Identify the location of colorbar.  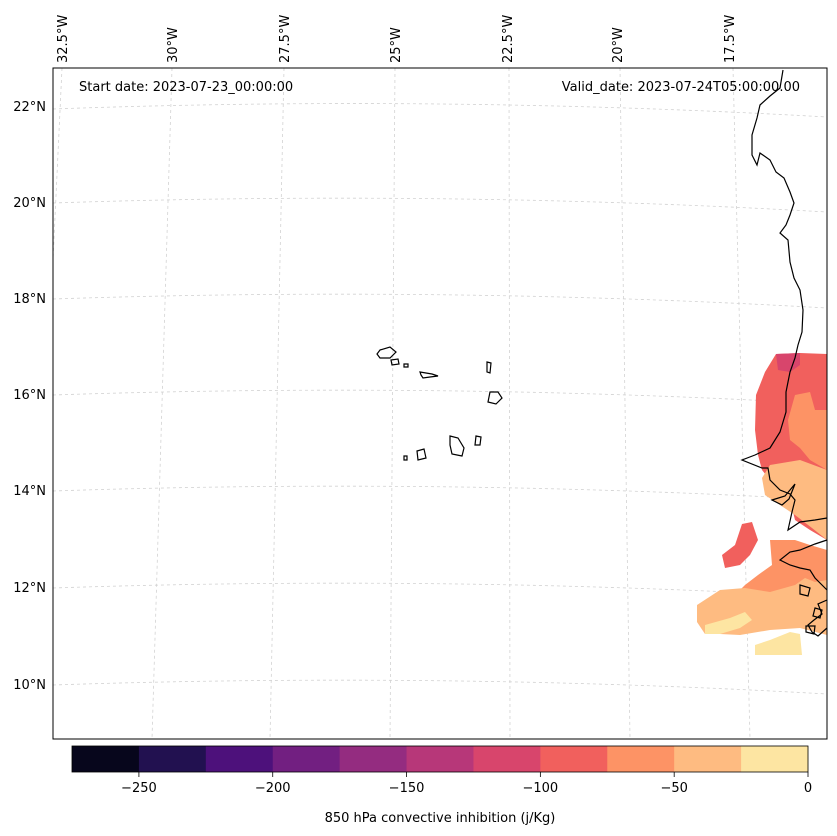
(440, 759).